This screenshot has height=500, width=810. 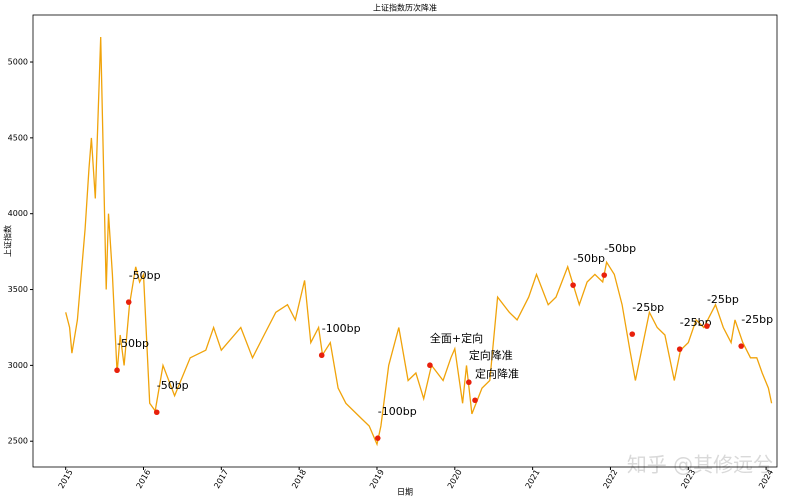 What do you see at coordinates (144, 479) in the screenshot?
I see `x-tick-label: 2016` at bounding box center [144, 479].